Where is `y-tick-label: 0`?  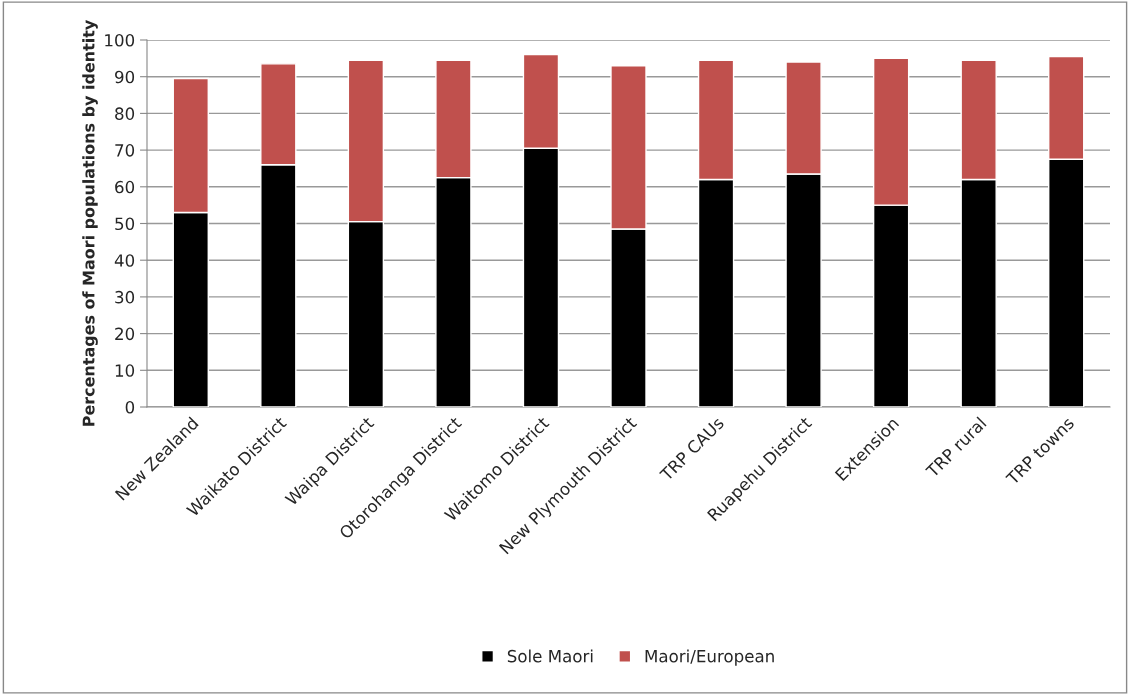 y-tick-label: 0 is located at coordinates (130, 407).